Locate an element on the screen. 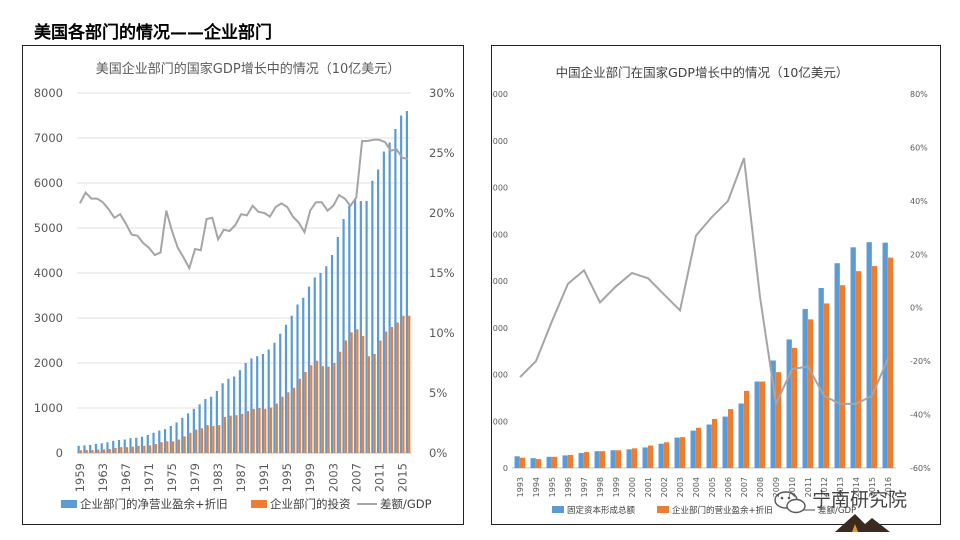  x-tick: 2000 is located at coordinates (632, 487).